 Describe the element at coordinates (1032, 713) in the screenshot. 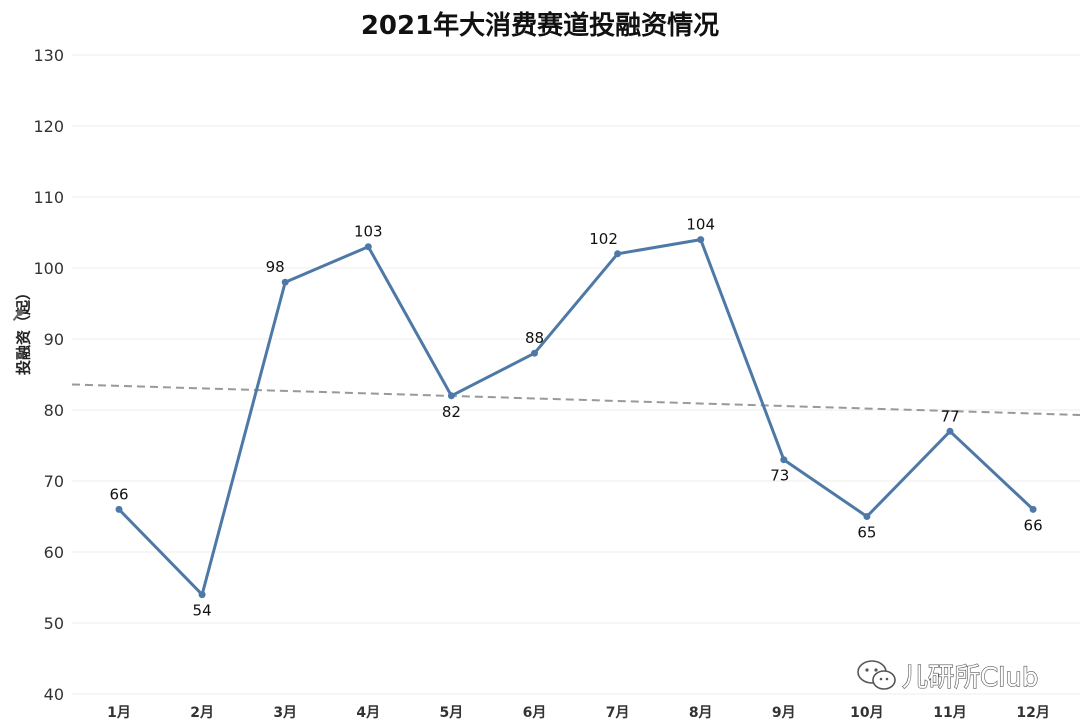

I see `x-tick-label: 12月` at that location.